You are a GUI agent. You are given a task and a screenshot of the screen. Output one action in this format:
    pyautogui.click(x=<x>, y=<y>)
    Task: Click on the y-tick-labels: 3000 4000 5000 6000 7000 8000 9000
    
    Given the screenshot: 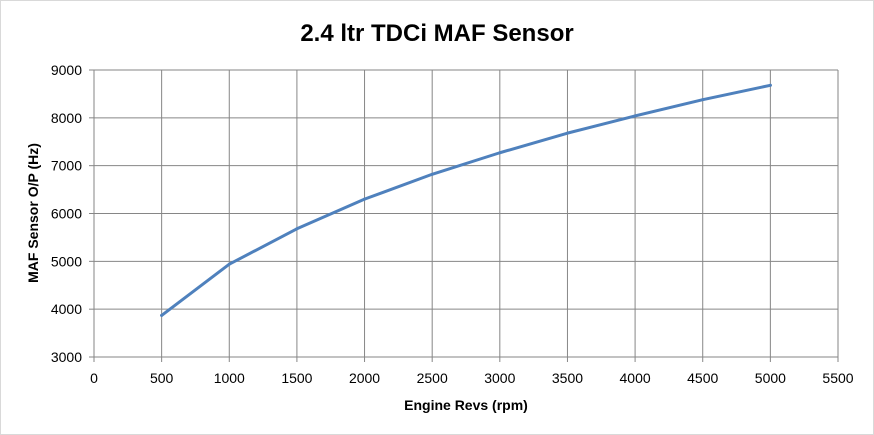 What is the action you would take?
    pyautogui.click(x=66, y=213)
    